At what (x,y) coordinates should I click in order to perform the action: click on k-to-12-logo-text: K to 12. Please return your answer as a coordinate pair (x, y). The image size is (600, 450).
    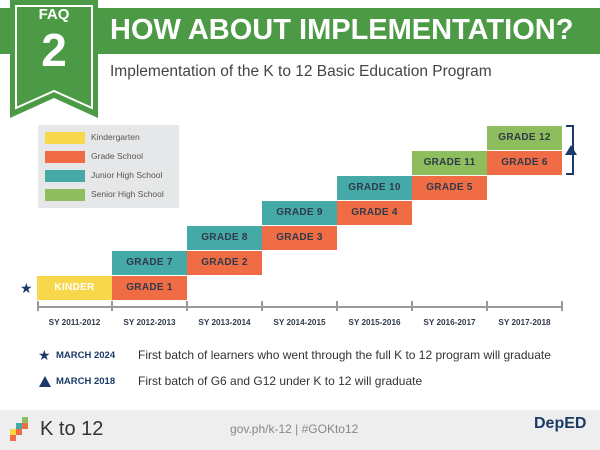
    Looking at the image, I should click on (72, 429).